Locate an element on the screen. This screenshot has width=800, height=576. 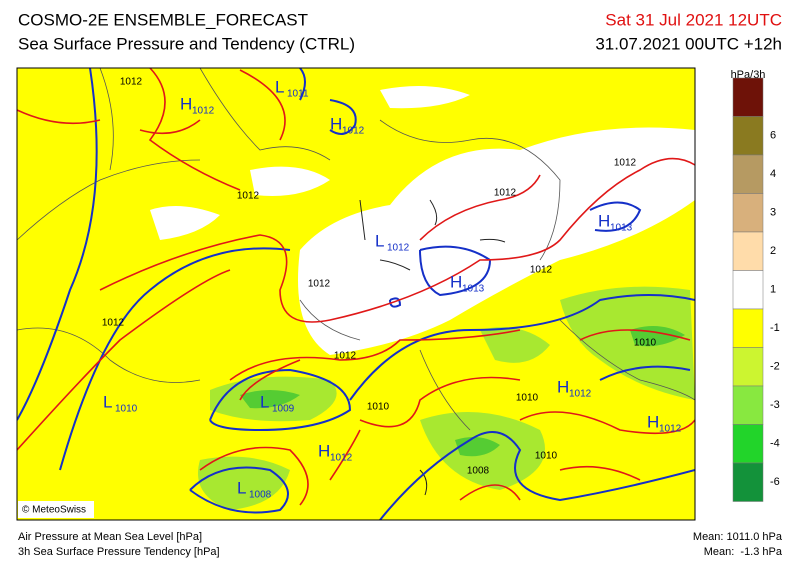
colorbar: 6 4 3 2 1 -1 -2 -3 -4 -6 is located at coordinates (756, 289).